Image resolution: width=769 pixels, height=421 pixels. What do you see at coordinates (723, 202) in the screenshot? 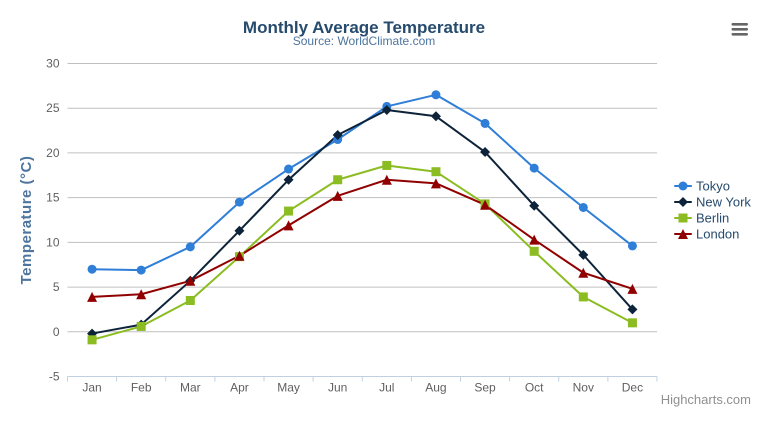
I see `svg-text: New York` at bounding box center [723, 202].